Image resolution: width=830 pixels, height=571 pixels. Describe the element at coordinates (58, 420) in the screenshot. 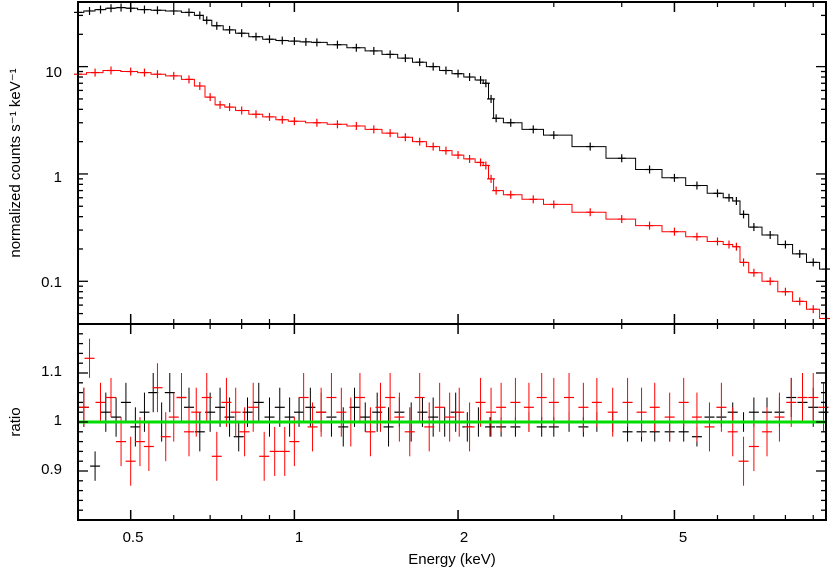

I see `ratio-y-tick-label-1: 1` at that location.